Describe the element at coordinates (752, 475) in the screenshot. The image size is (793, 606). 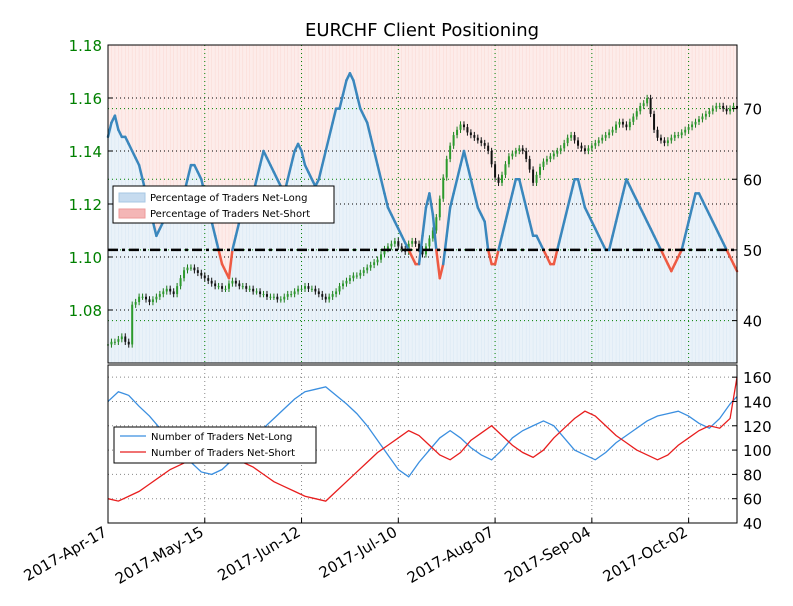
I see `bottom-right-tick-label: 80` at that location.